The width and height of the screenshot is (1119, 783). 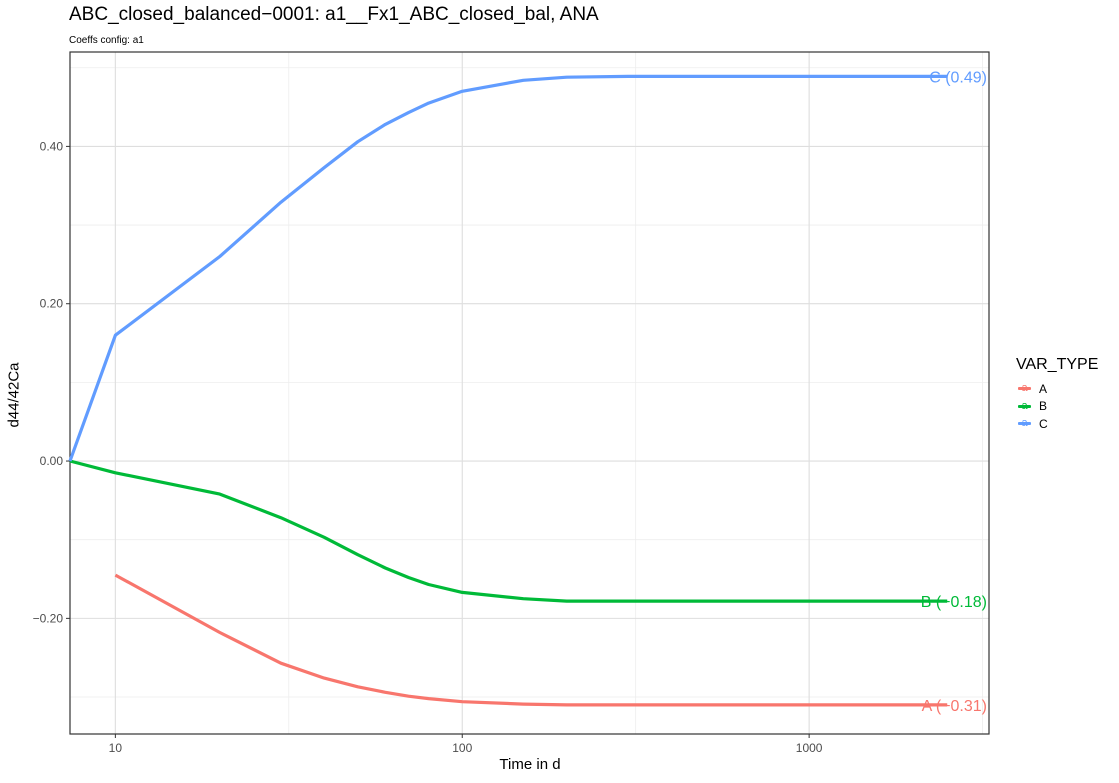 I want to click on legend-key-a: a, so click(x=1024, y=388).